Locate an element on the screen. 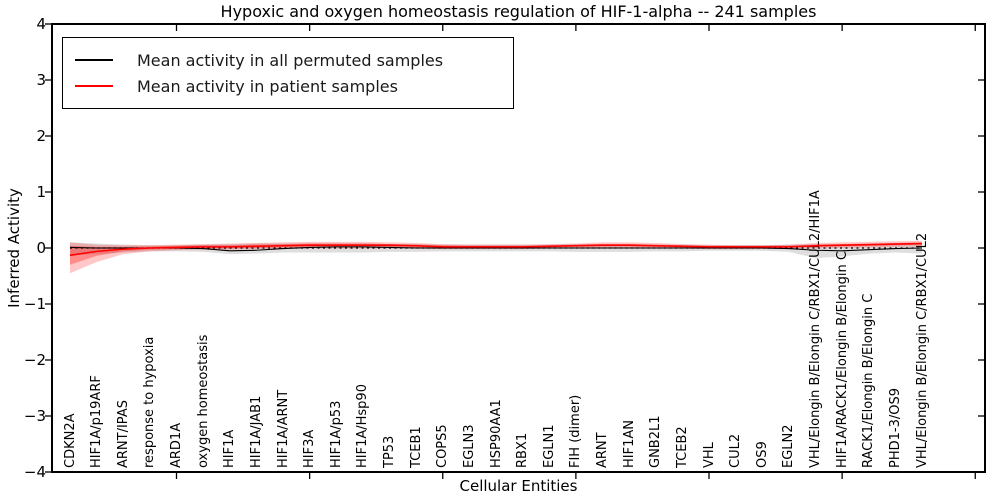 The height and width of the screenshot is (500, 1000). category-label: RBX1 is located at coordinates (523, 450).